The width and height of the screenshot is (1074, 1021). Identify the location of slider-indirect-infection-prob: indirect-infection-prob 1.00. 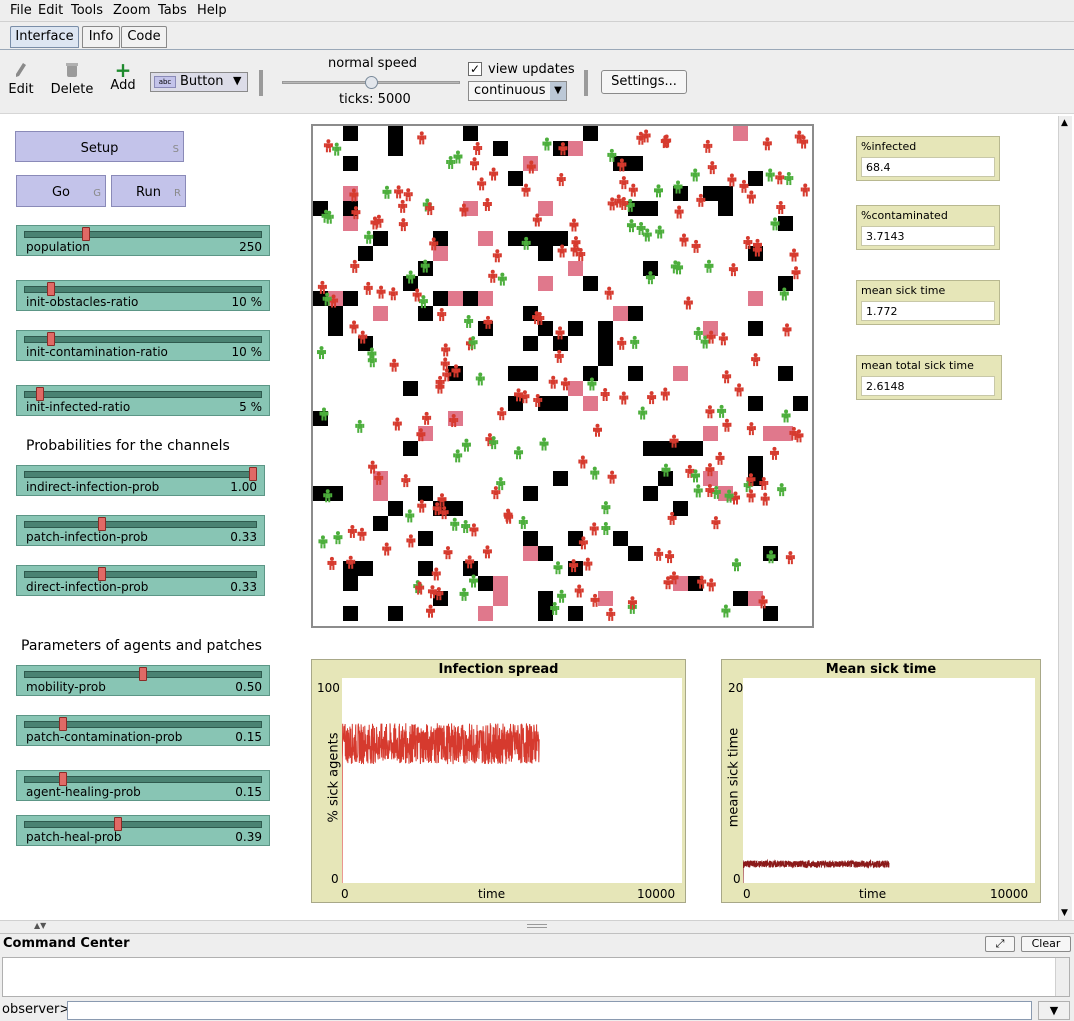
(140, 480).